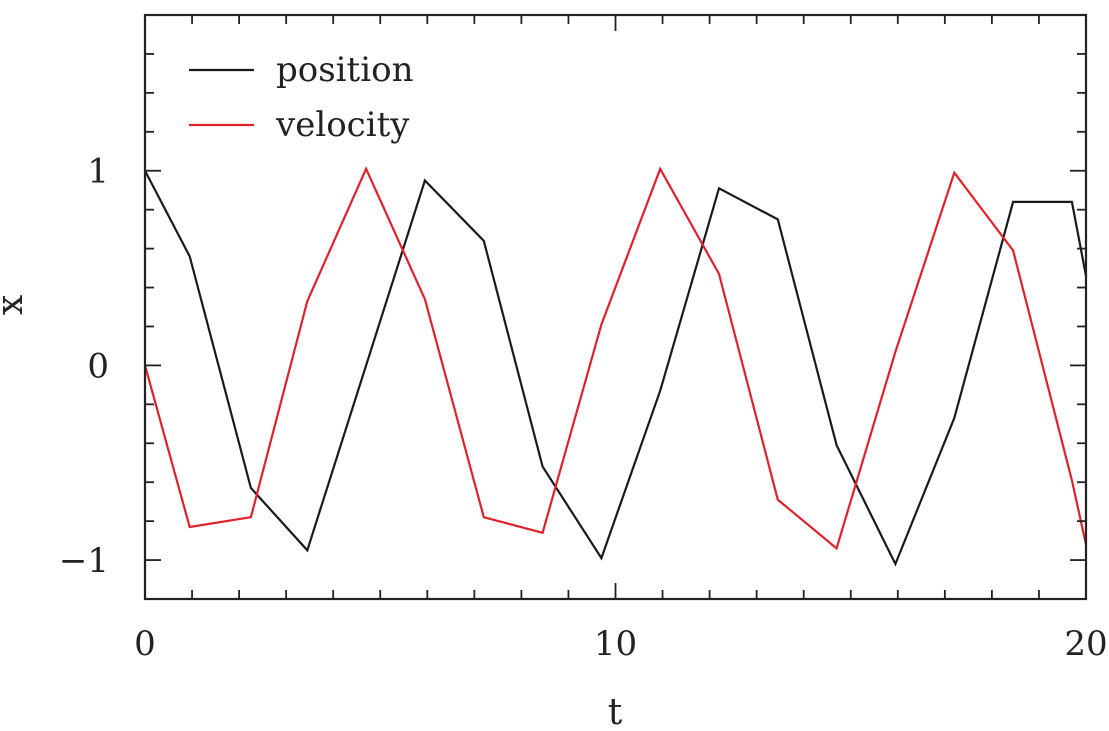  What do you see at coordinates (344, 70) in the screenshot?
I see `legend-label-position: position` at bounding box center [344, 70].